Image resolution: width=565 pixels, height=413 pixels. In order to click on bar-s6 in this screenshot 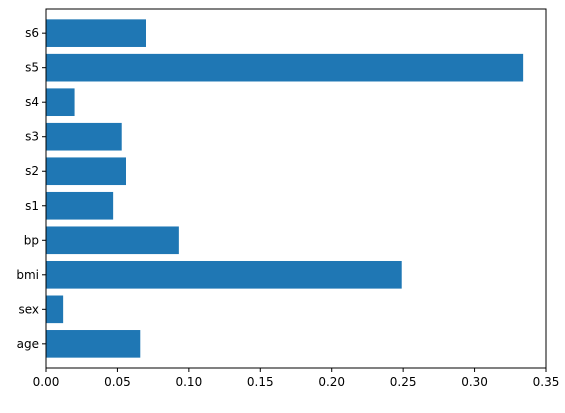, I will do `click(96, 33)`.